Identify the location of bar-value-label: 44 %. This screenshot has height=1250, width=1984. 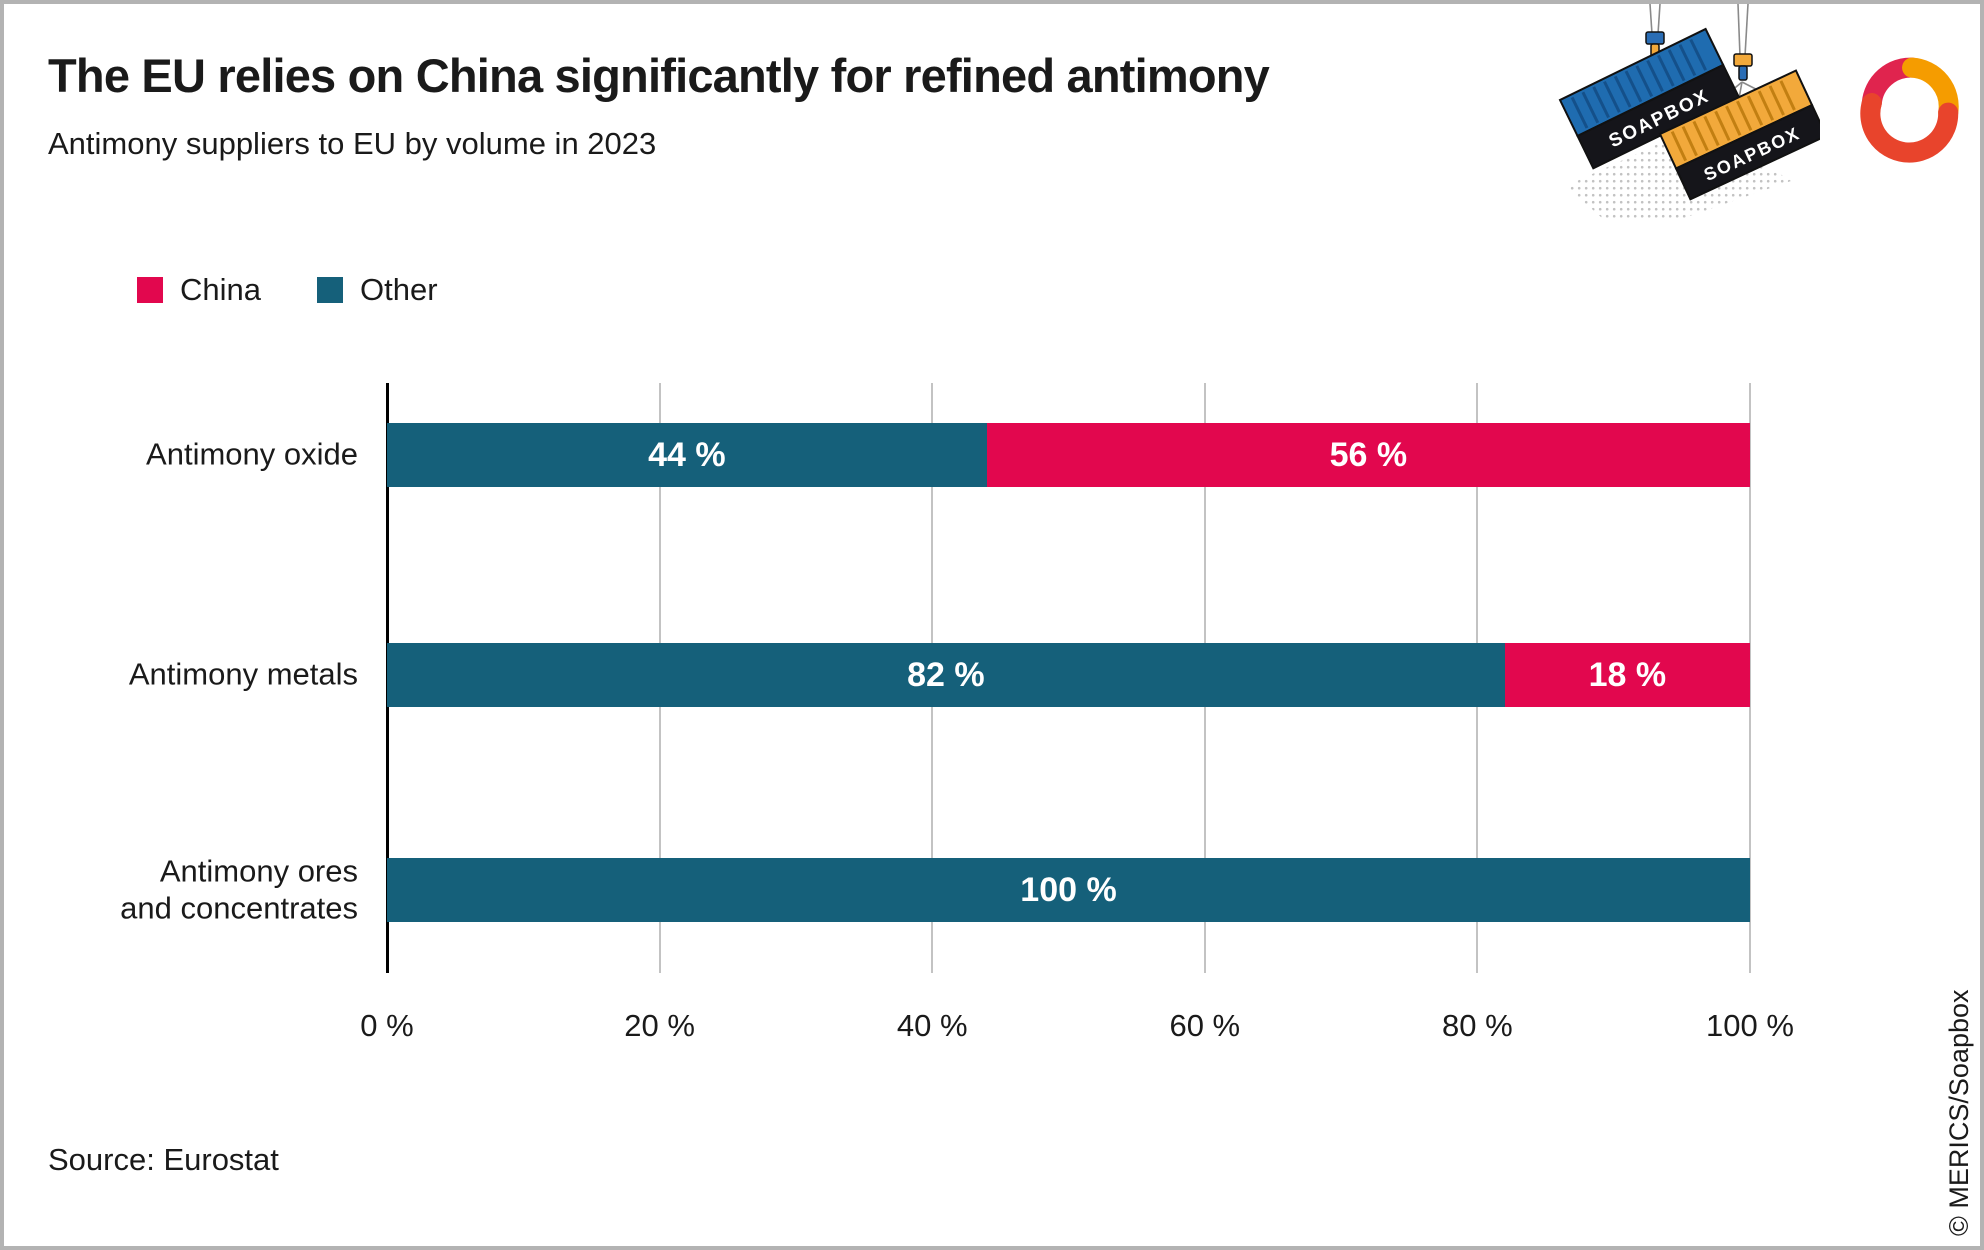
(687, 454).